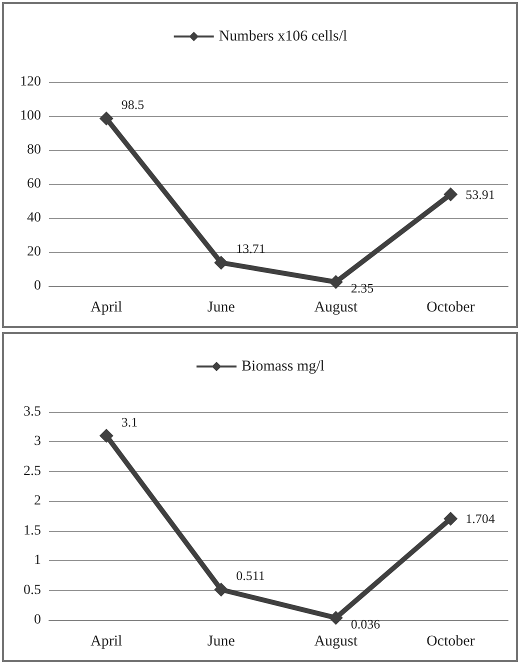  Describe the element at coordinates (34, 218) in the screenshot. I see `y-tick-label: 40` at that location.